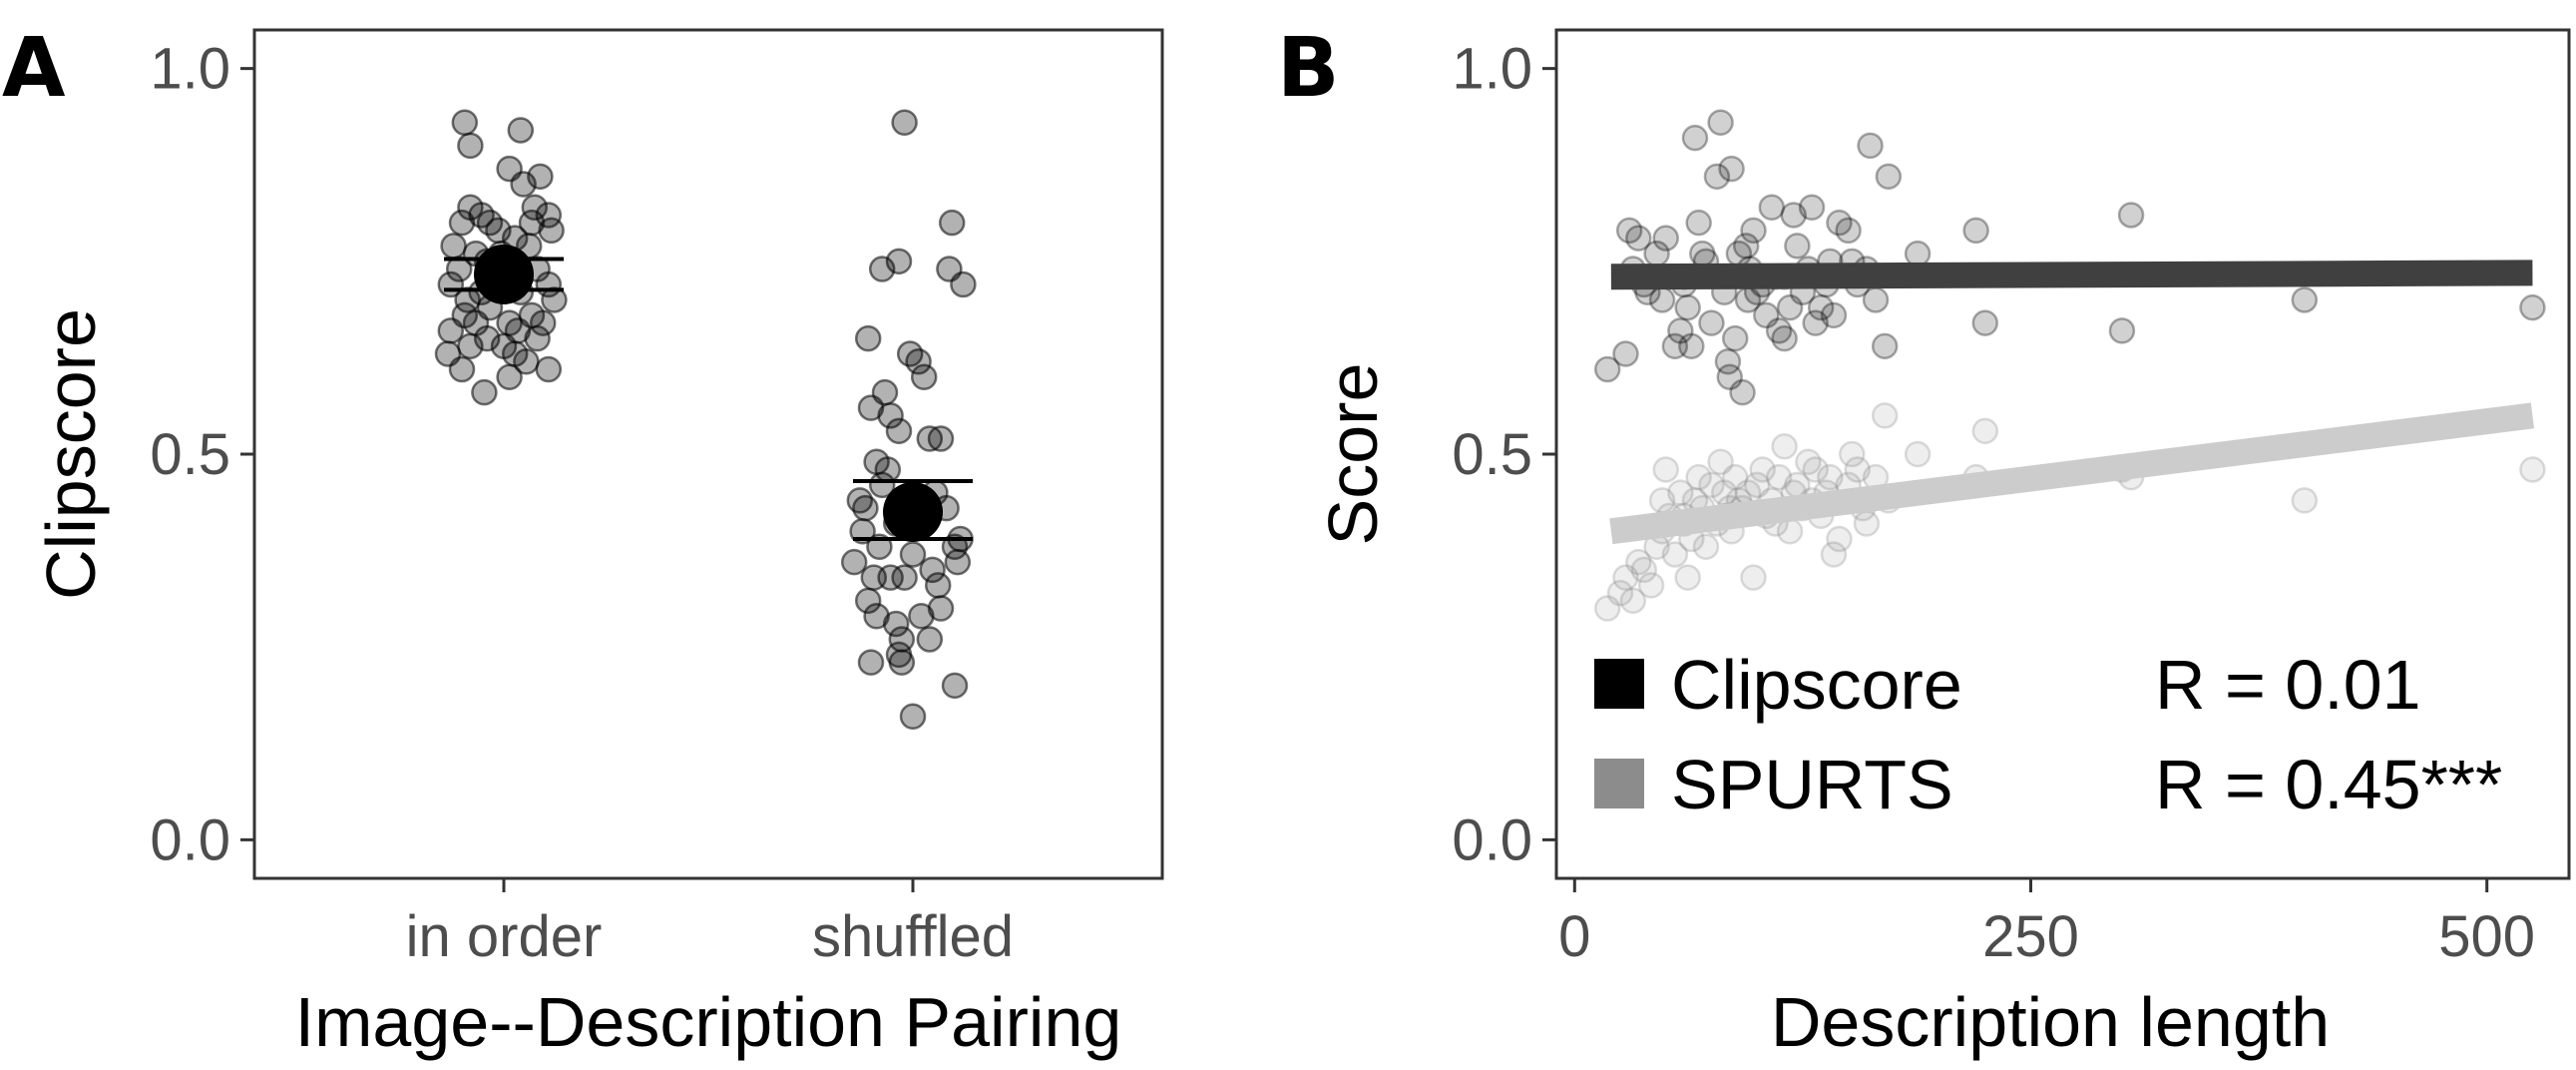  Describe the element at coordinates (1816, 685) in the screenshot. I see `legend-label-clipscore: Clipscore` at that location.